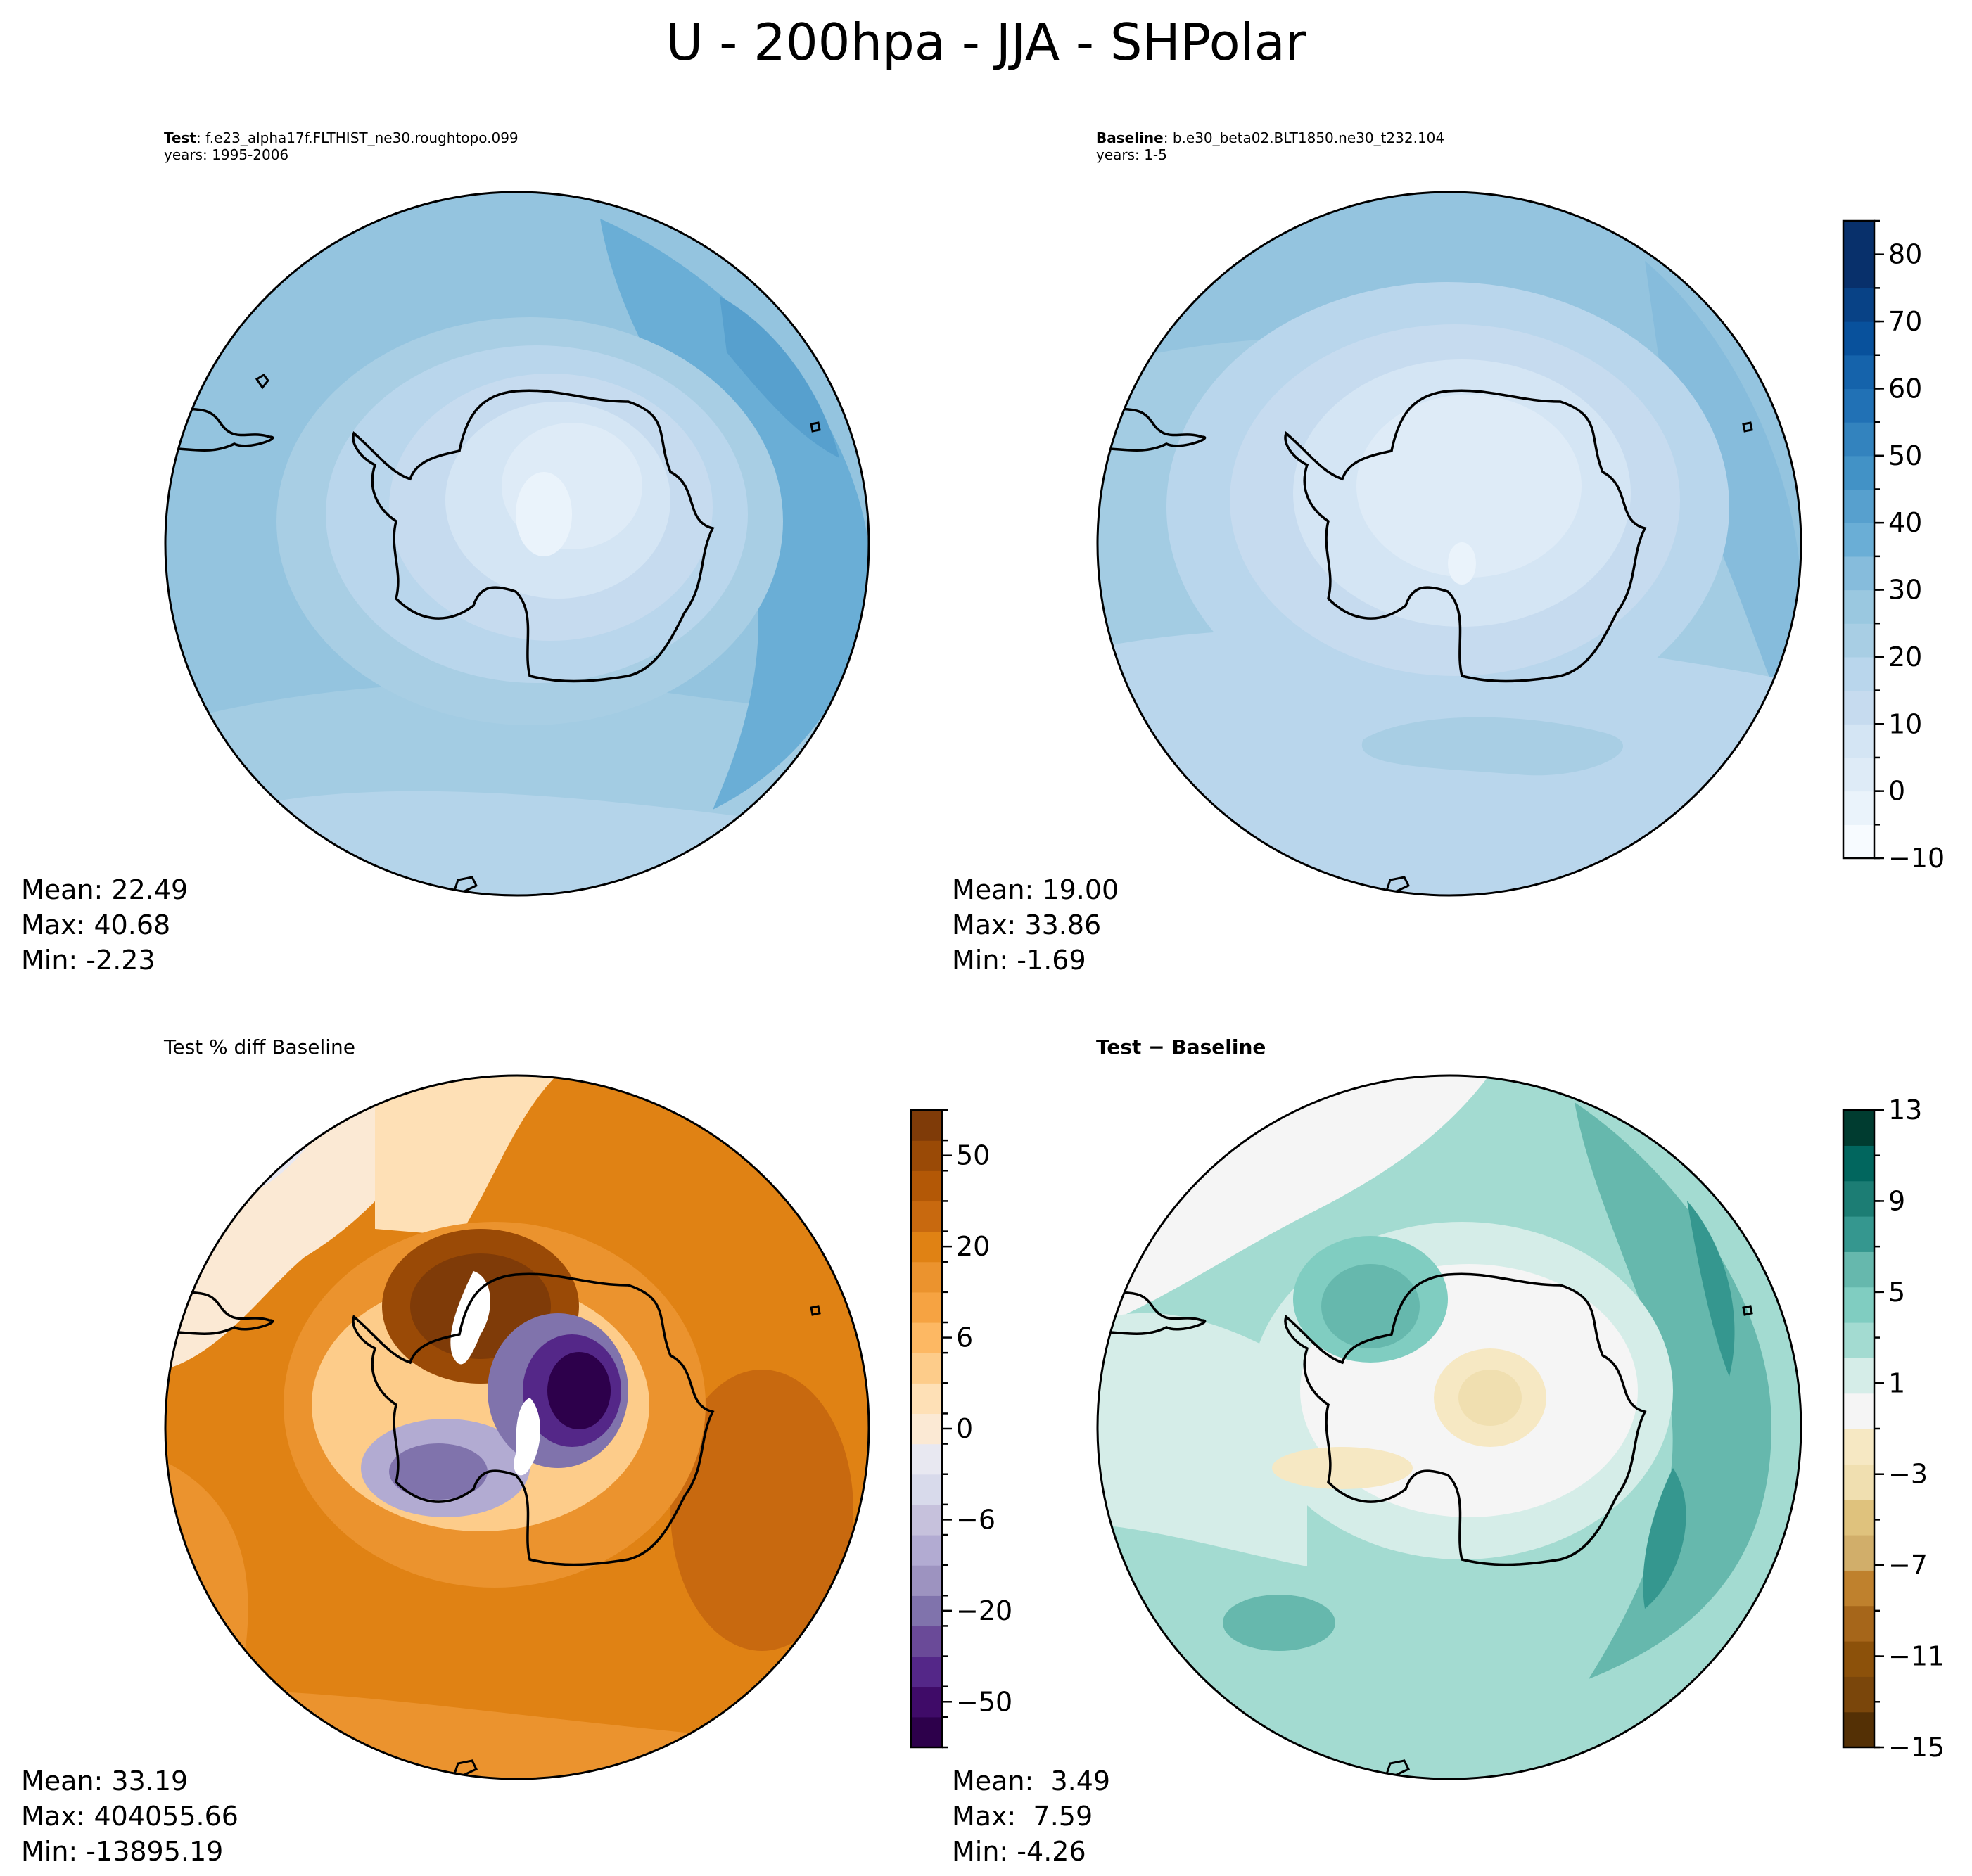  What do you see at coordinates (1905, 456) in the screenshot?
I see `blues-colorbar-tick-label: 50` at bounding box center [1905, 456].